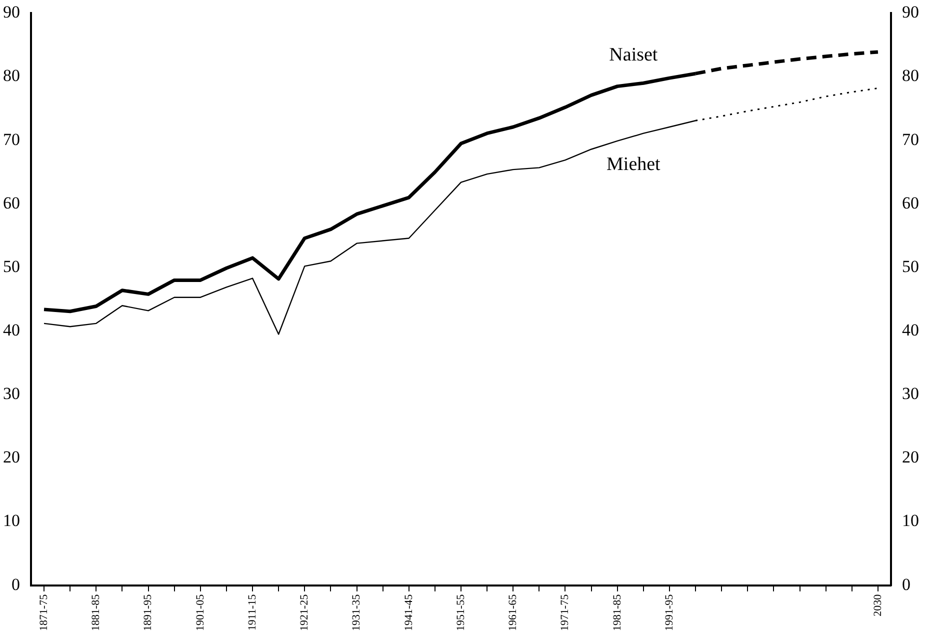 The height and width of the screenshot is (634, 930). Describe the element at coordinates (878, 605) in the screenshot. I see `x-tick-label: 2030` at that location.